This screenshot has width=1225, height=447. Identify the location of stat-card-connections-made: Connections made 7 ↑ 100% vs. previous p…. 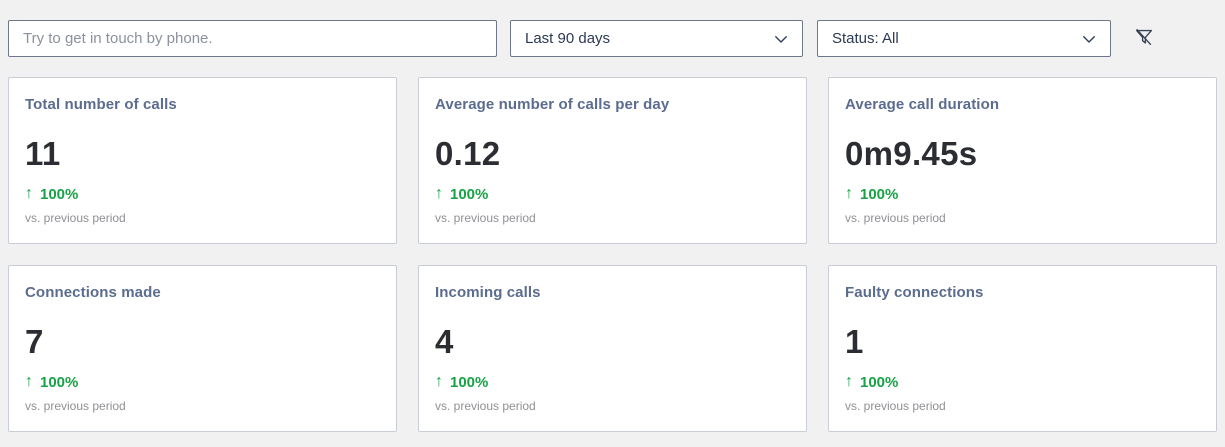
(202, 348).